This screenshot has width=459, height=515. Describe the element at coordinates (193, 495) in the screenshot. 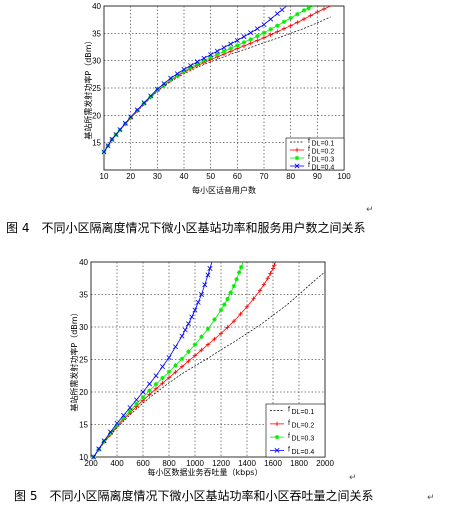

I see `figure-caption: 图 5 不同小区隔离度情况下微小区基站功率和小区吞吐量之间关系` at that location.